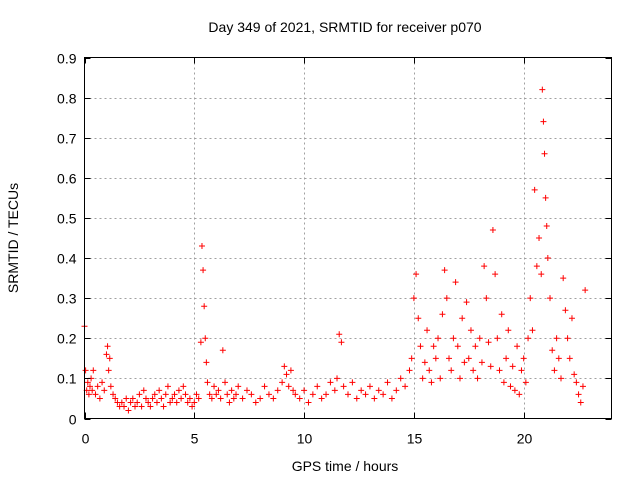 The width and height of the screenshot is (640, 480). What do you see at coordinates (13, 238) in the screenshot?
I see `y-axis-title: SRMTID / TECUs` at bounding box center [13, 238].